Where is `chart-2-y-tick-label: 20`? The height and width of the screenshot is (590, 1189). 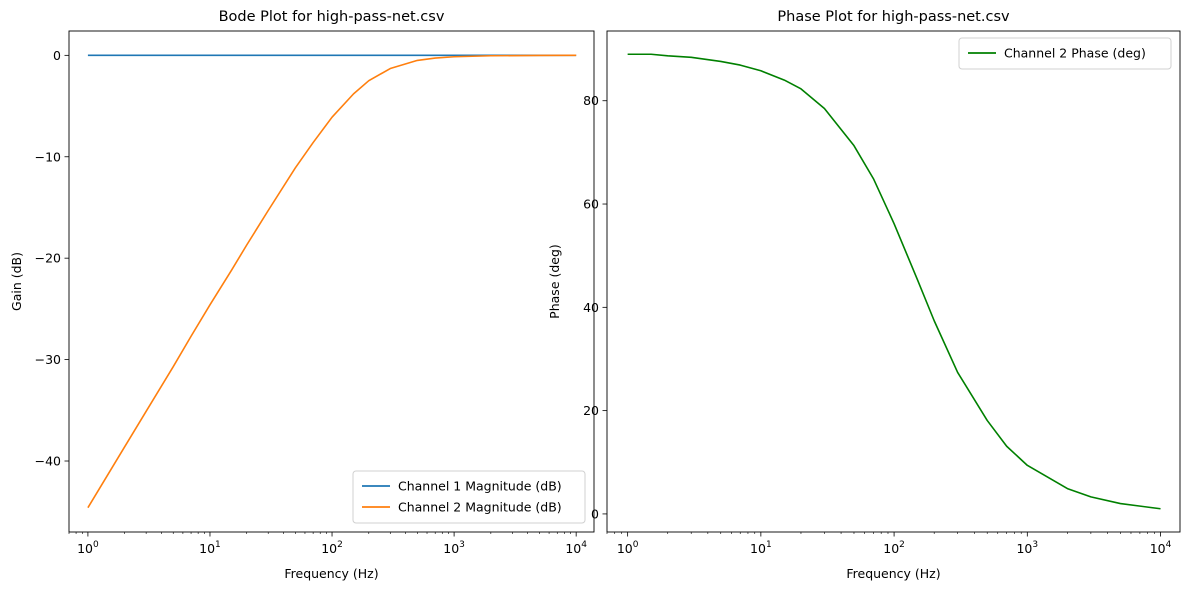 chart-2-y-tick-label: 20 is located at coordinates (591, 410).